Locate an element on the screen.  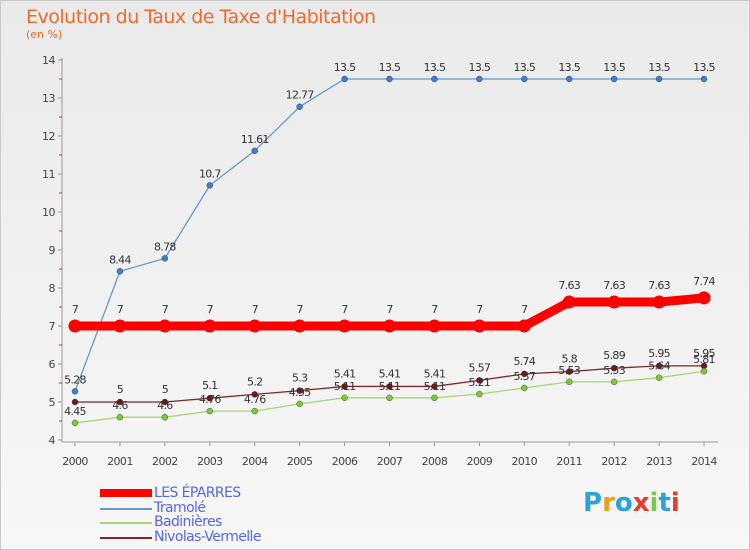
data-label: 5.3 is located at coordinates (300, 378).